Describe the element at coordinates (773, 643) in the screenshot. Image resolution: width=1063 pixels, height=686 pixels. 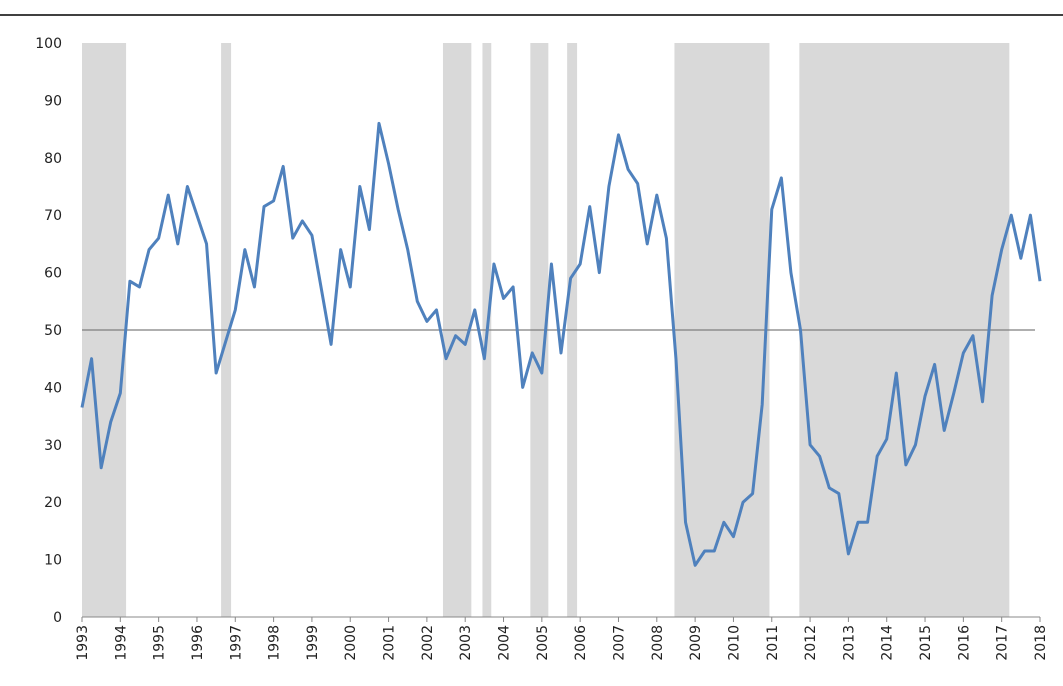
I see `x-tick-label: 2011` at that location.